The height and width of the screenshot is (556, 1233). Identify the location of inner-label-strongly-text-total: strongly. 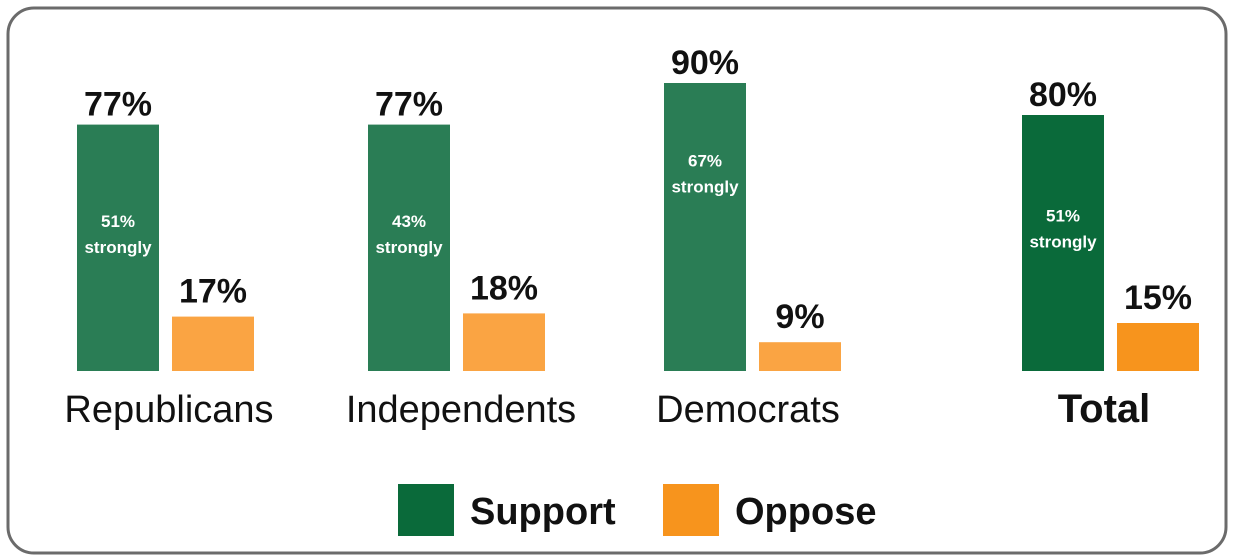
(1063, 242).